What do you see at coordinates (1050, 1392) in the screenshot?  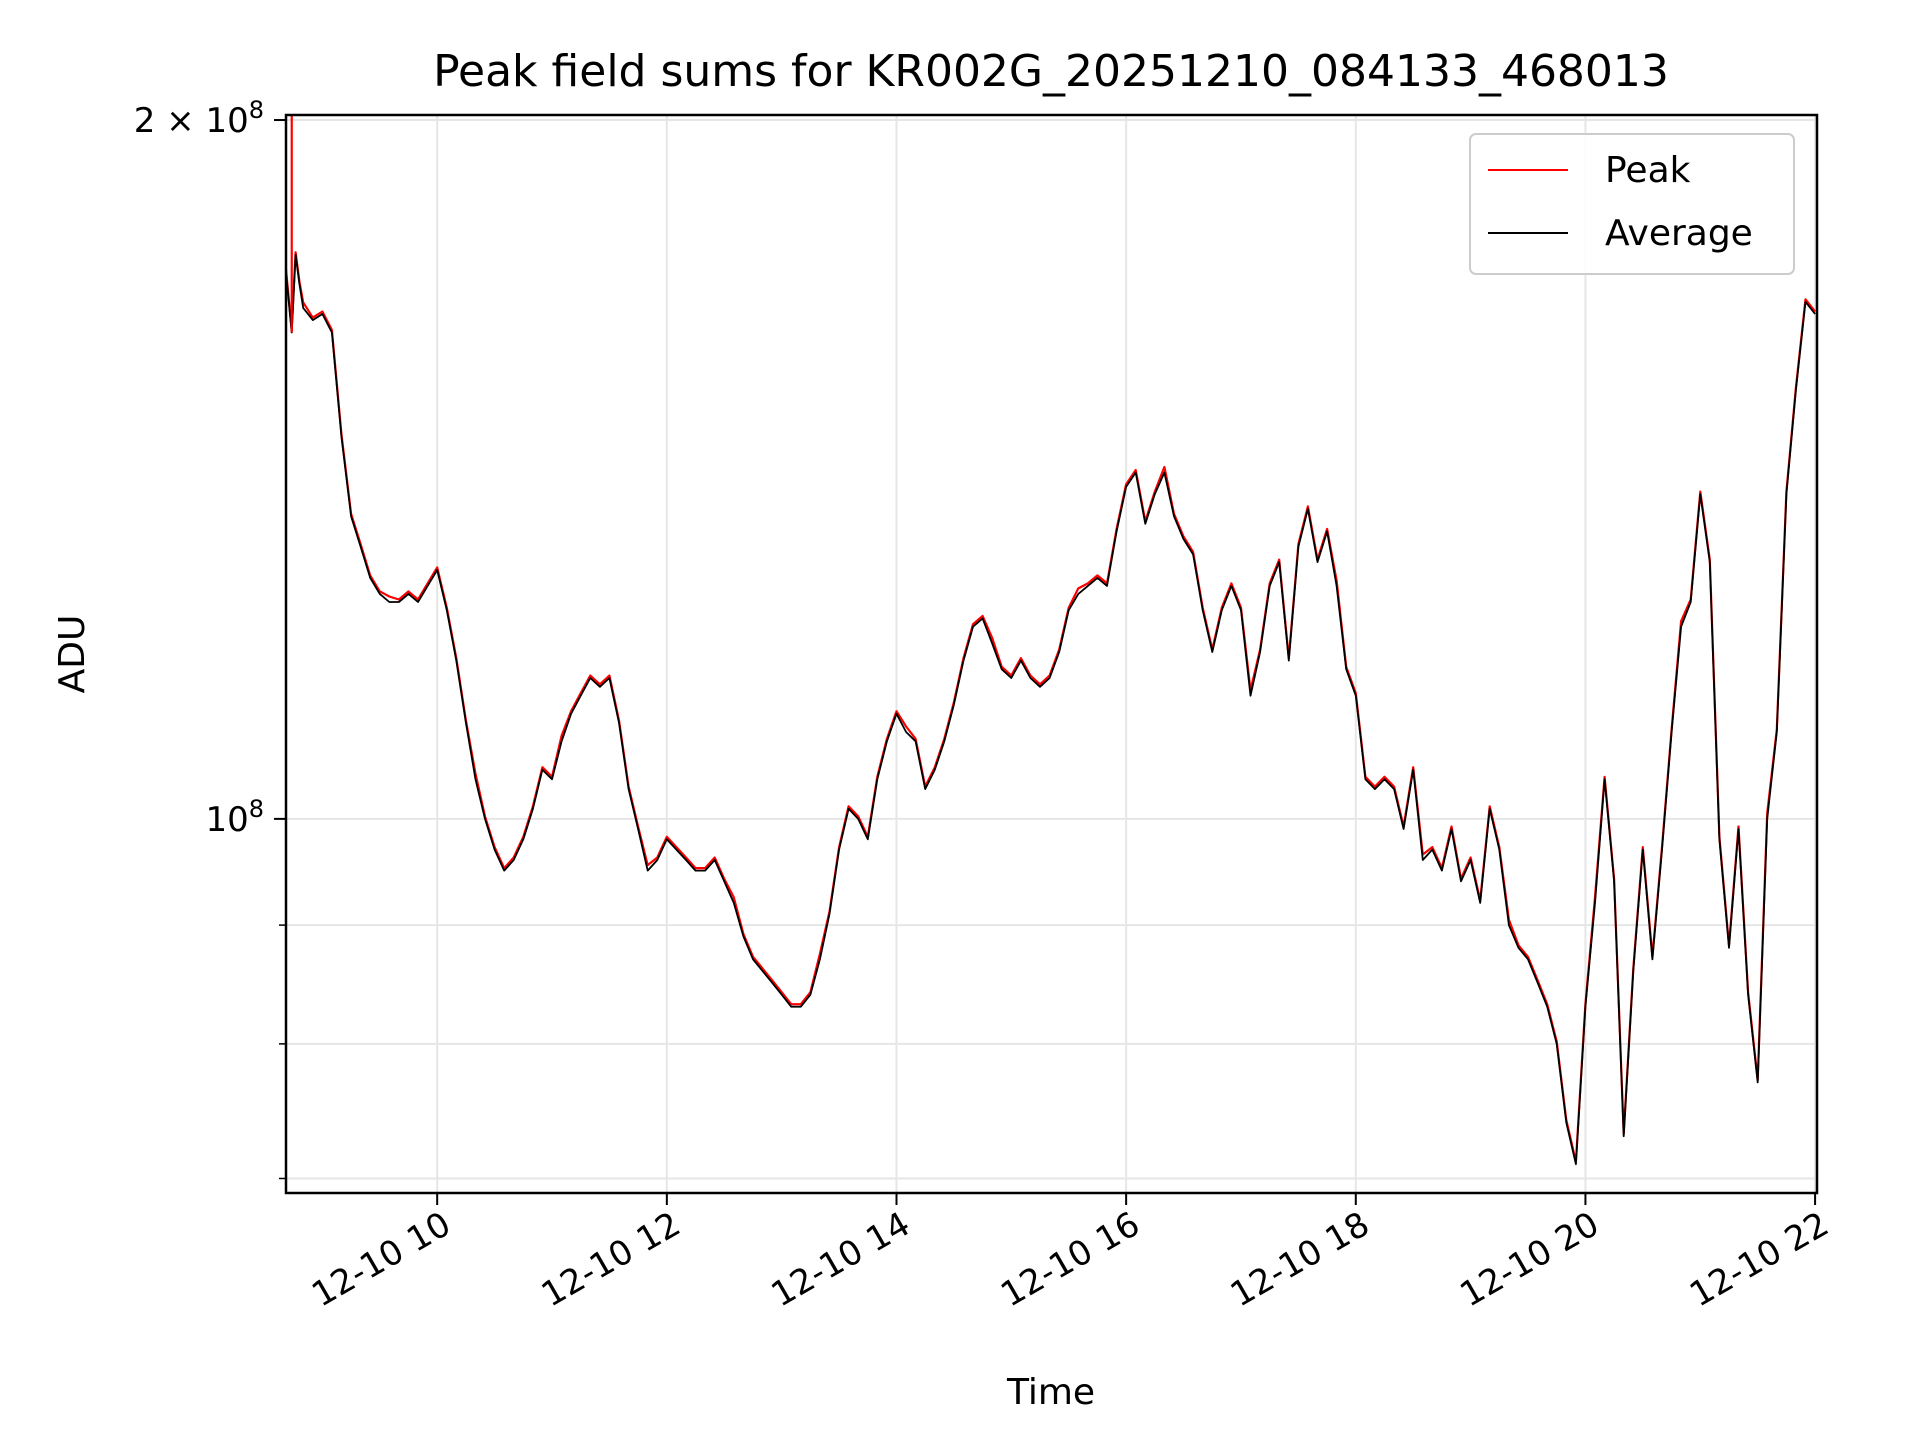 I see `x-axis-label: Time` at bounding box center [1050, 1392].